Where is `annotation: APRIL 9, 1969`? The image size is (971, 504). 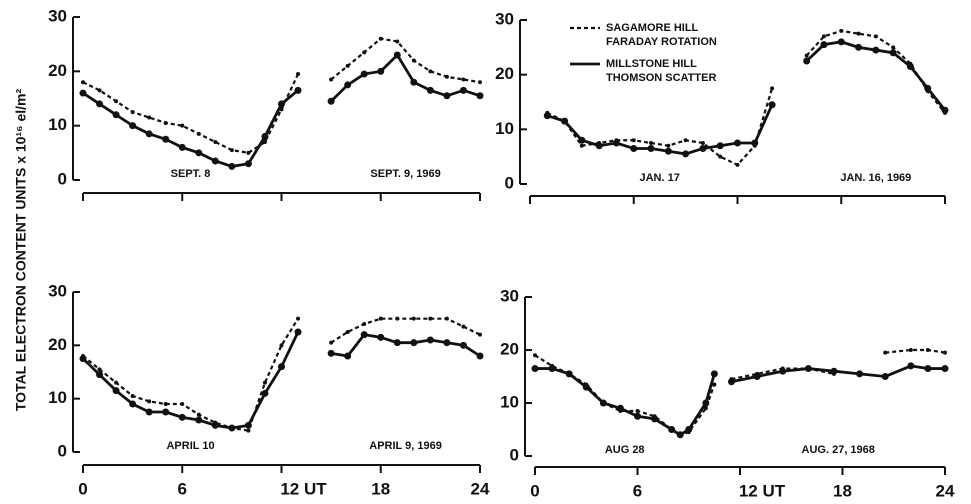
annotation: APRIL 9, 1969 is located at coordinates (405, 446).